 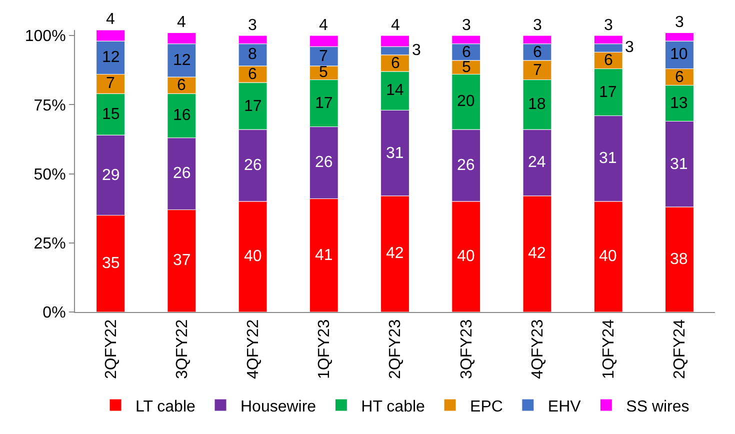 I want to click on x-tick-label: 1QFY24, so click(x=609, y=349).